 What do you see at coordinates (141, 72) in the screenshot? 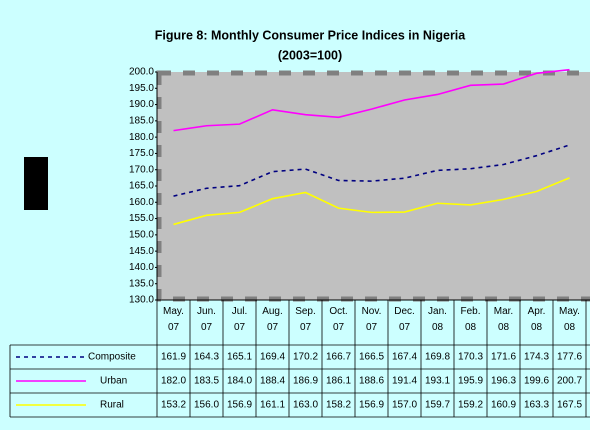
I see `y-tick-label: 200.0` at bounding box center [141, 72].